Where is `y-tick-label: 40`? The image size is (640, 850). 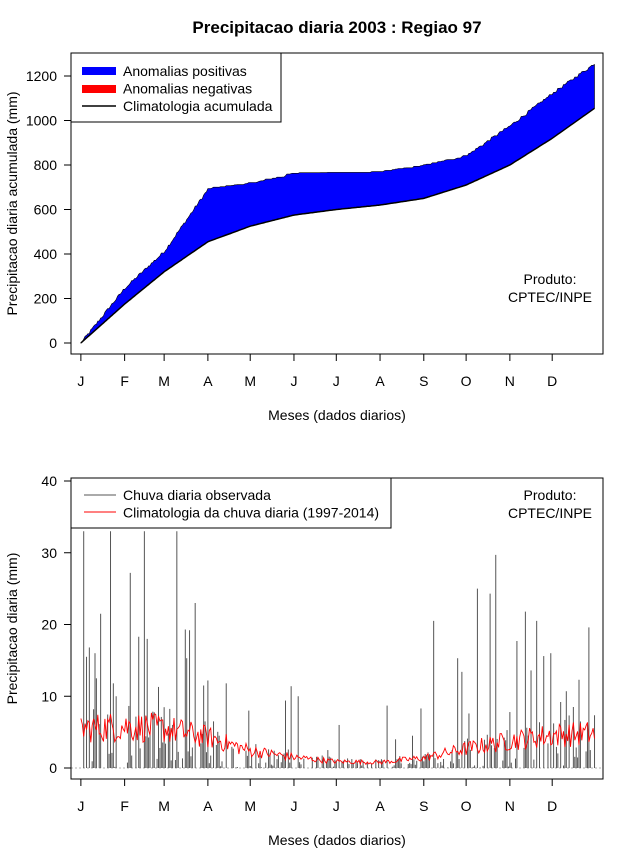 y-tick-label: 40 is located at coordinates (49, 481).